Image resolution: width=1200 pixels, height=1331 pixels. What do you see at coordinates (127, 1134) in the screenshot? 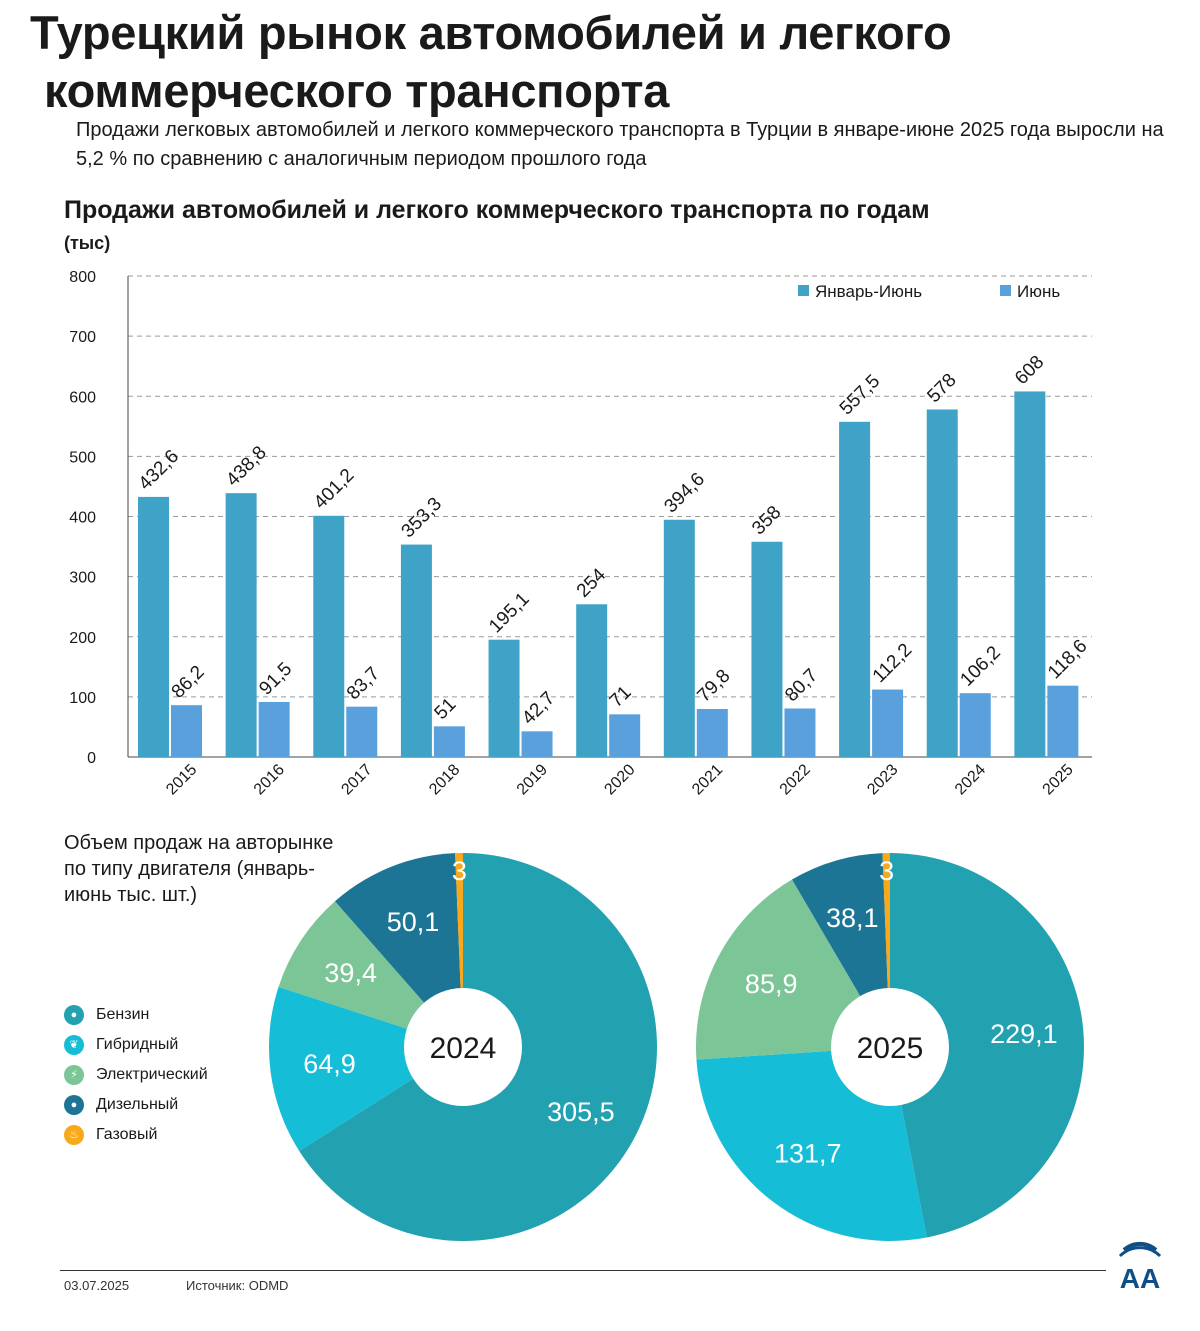
I see `engine-legend-label: Газовый` at bounding box center [127, 1134].